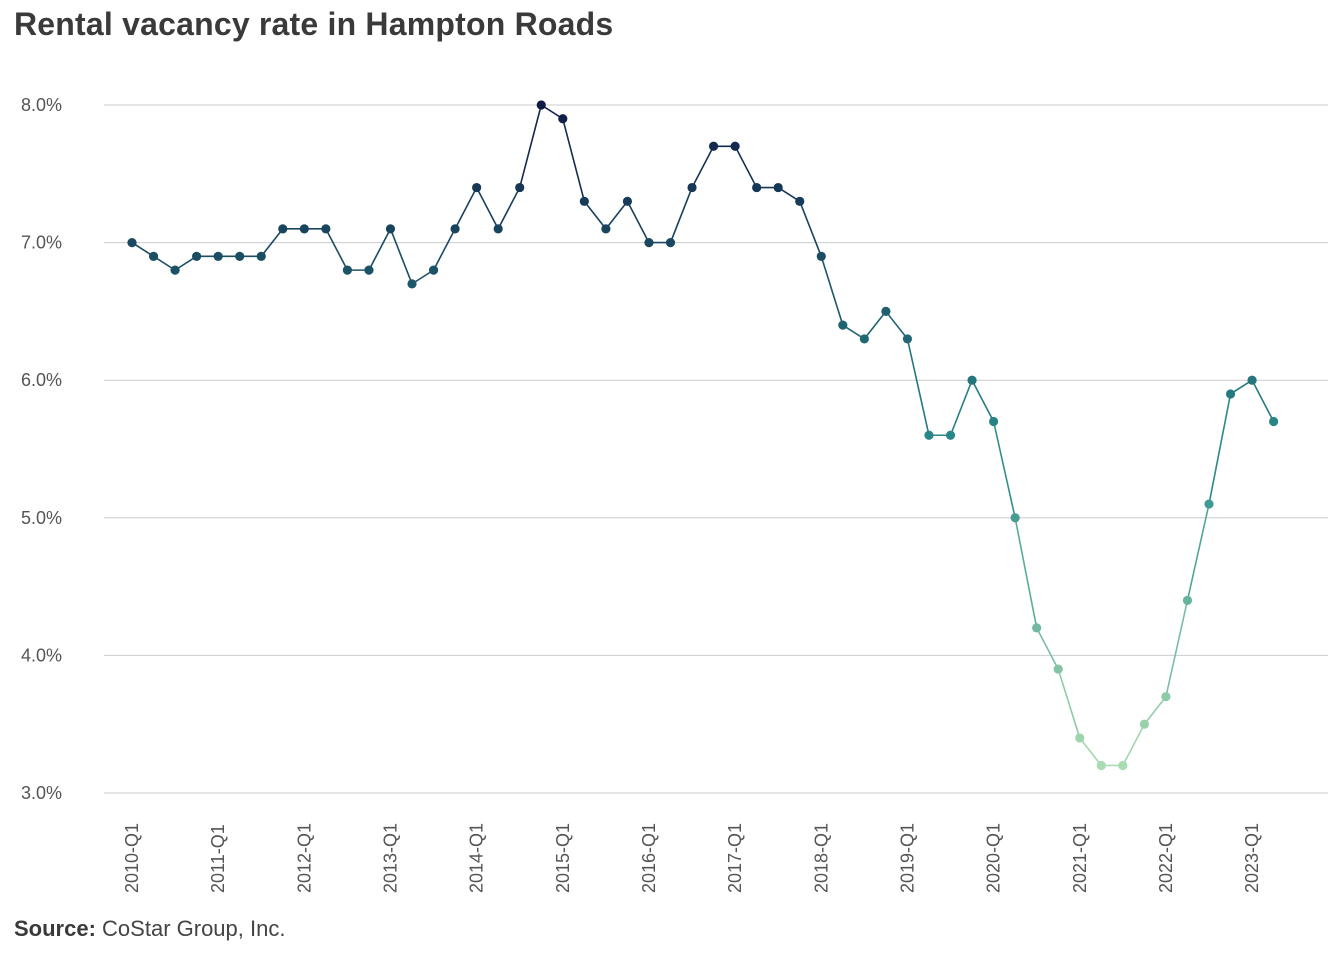 The width and height of the screenshot is (1344, 960). I want to click on x-tick-label: 2016-Q1, so click(649, 858).